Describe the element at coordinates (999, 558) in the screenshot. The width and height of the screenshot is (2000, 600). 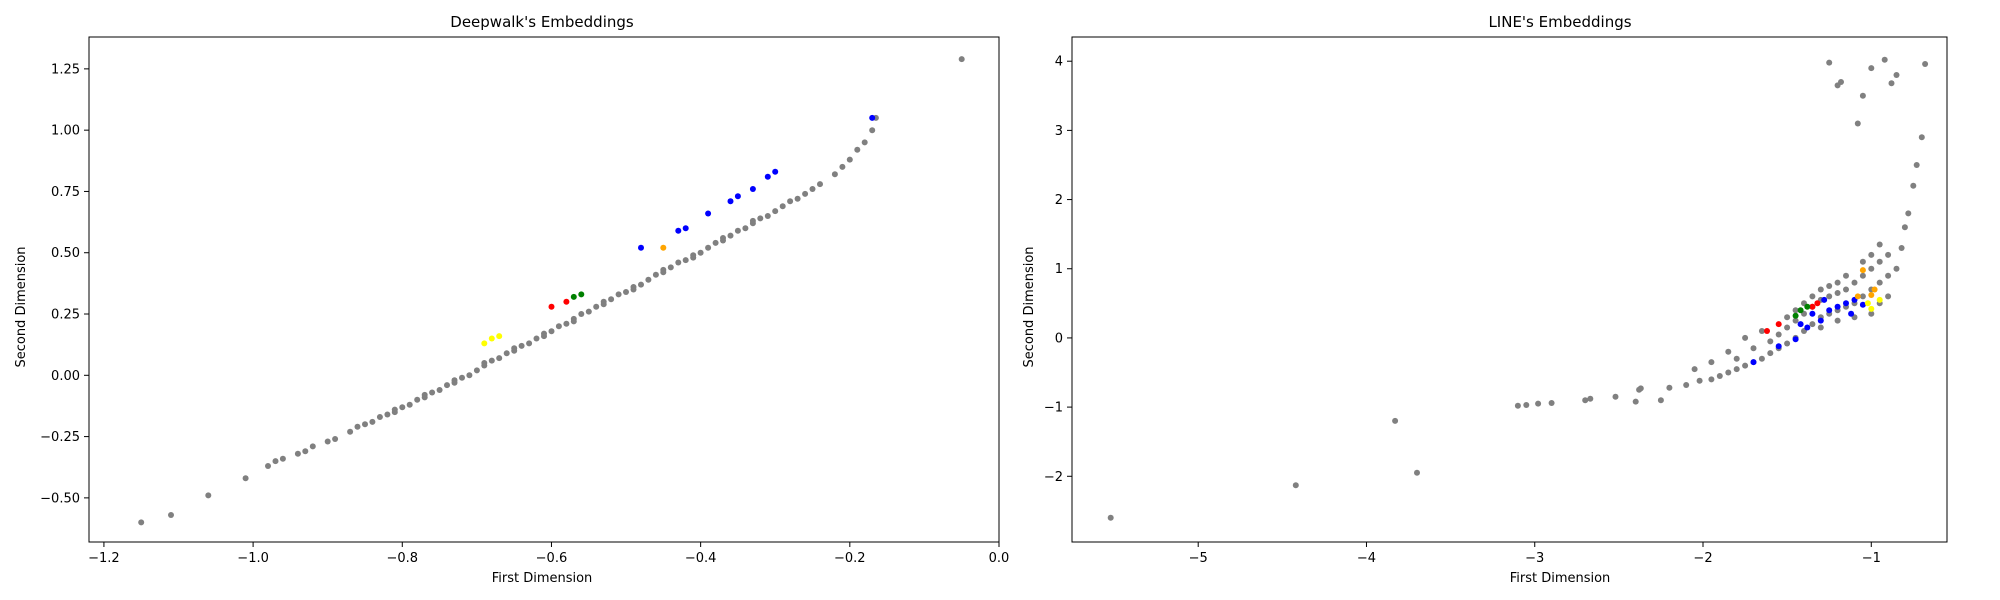
I see `deepwalk-xtick-label: 0.0` at that location.